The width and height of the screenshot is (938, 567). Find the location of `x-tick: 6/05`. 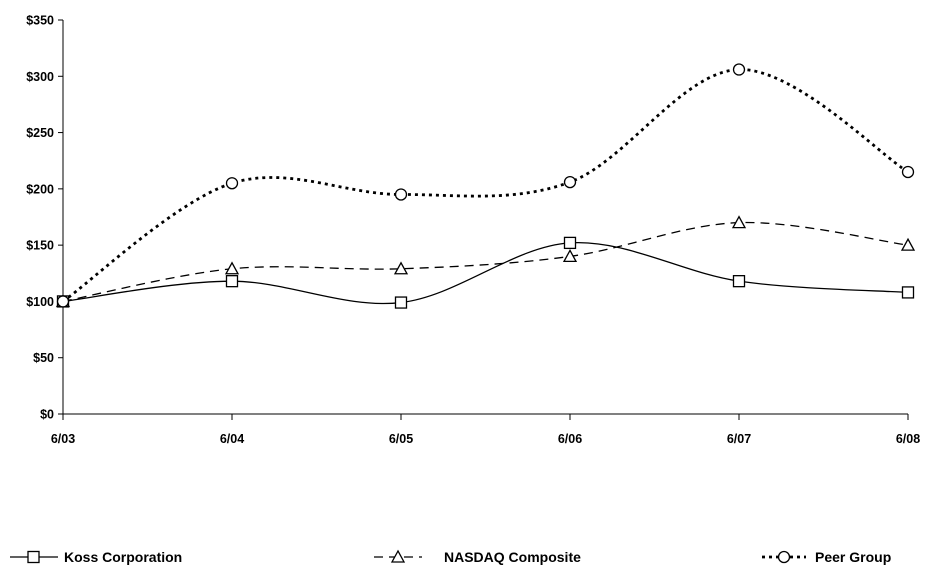

x-tick: 6/05 is located at coordinates (401, 430).